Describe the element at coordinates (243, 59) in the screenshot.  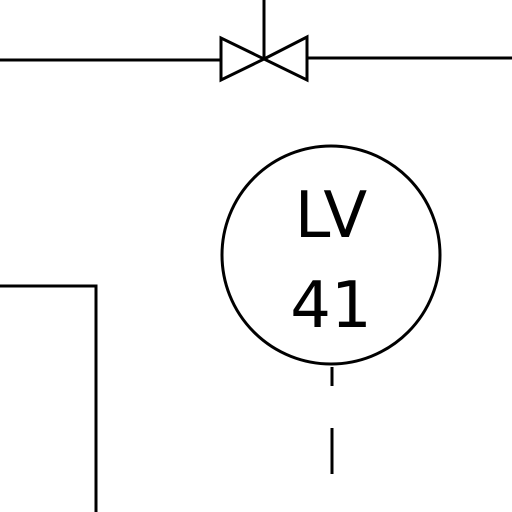
I see `valve-left-triangle` at that location.